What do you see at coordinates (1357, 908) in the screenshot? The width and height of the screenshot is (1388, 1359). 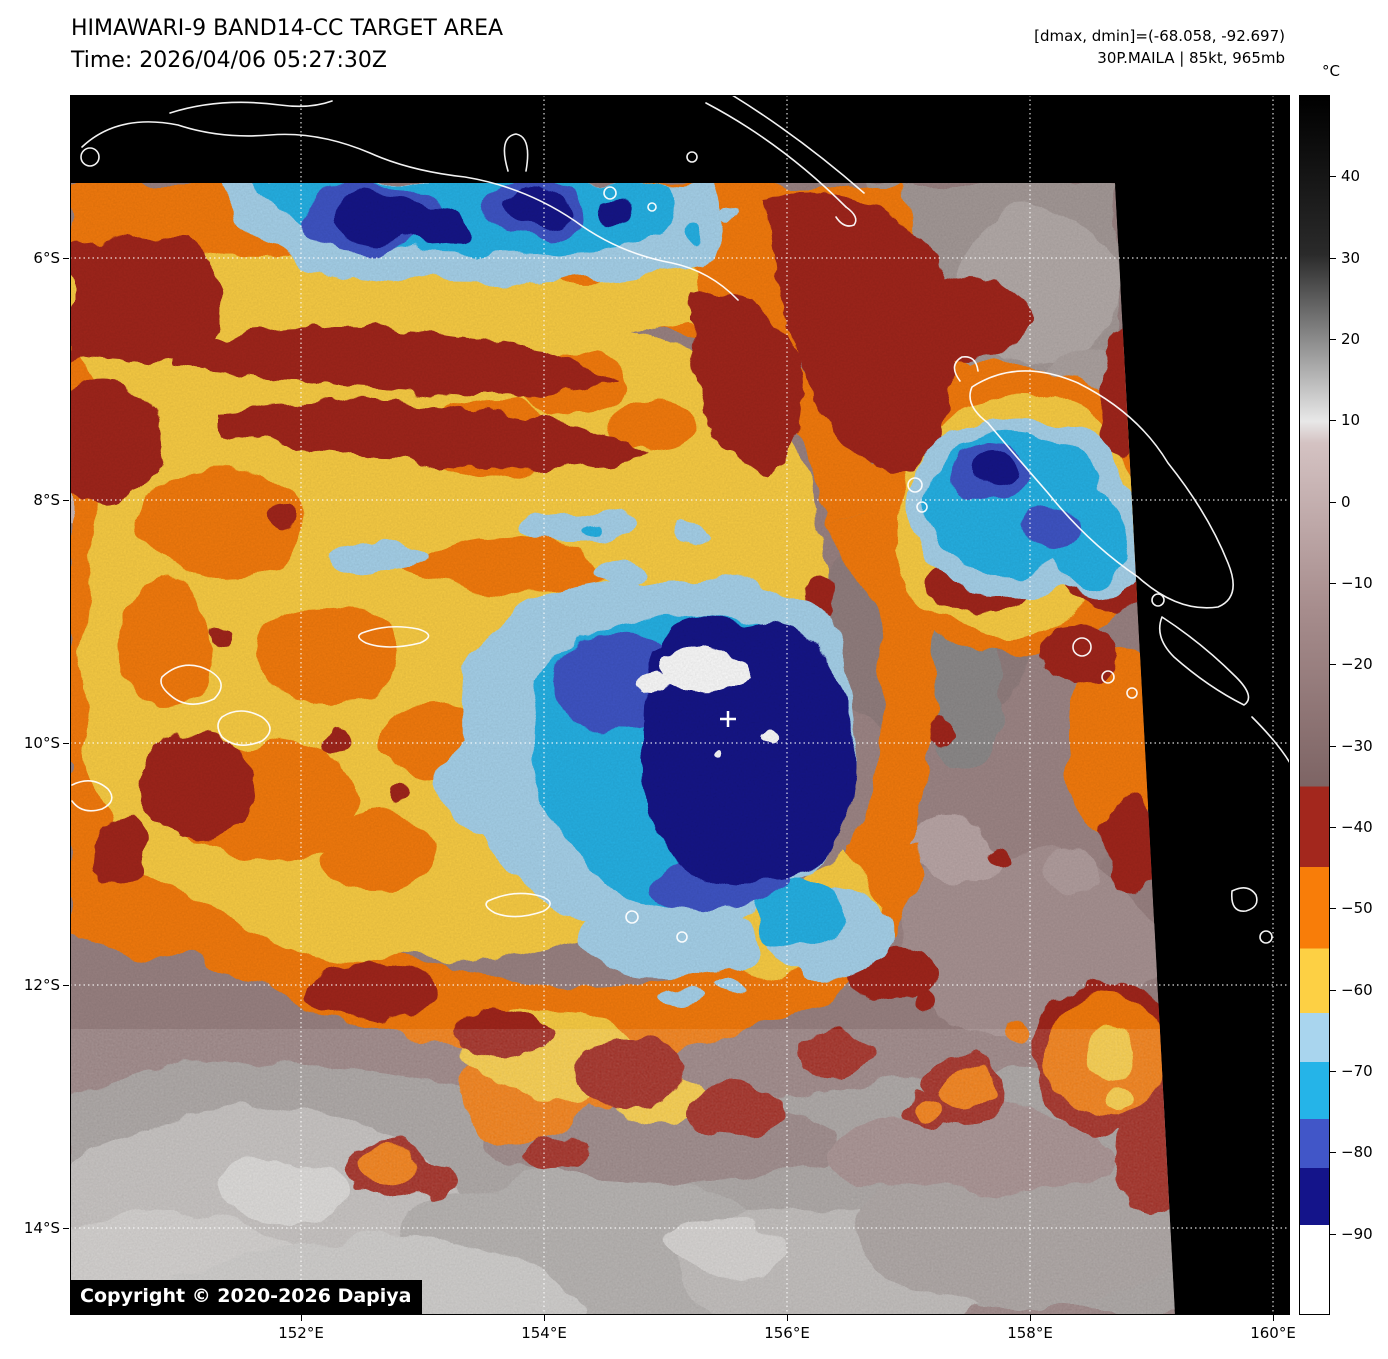 I see `colorbar-tick-label: −50` at bounding box center [1357, 908].